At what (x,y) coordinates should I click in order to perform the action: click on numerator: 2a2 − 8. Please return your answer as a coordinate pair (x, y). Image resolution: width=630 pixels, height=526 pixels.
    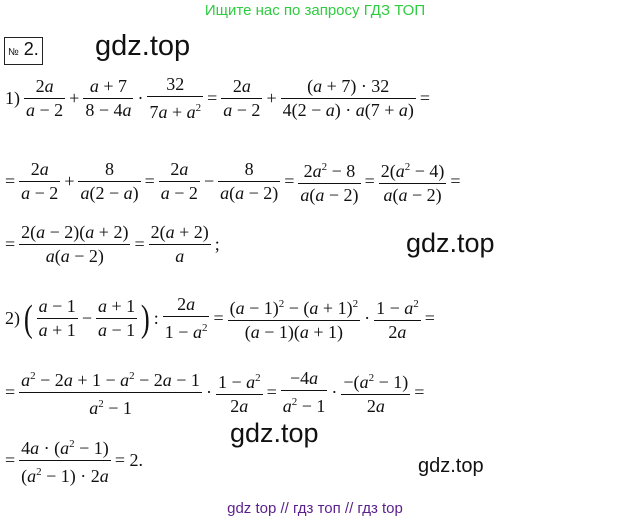
    Looking at the image, I should click on (329, 171).